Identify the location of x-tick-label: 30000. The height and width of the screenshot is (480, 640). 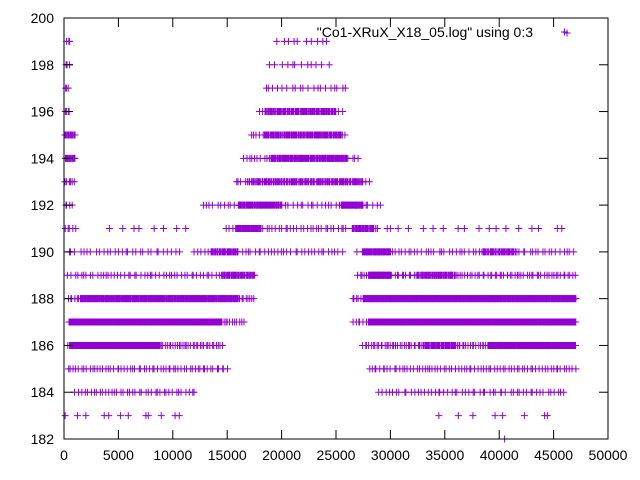
(390, 455).